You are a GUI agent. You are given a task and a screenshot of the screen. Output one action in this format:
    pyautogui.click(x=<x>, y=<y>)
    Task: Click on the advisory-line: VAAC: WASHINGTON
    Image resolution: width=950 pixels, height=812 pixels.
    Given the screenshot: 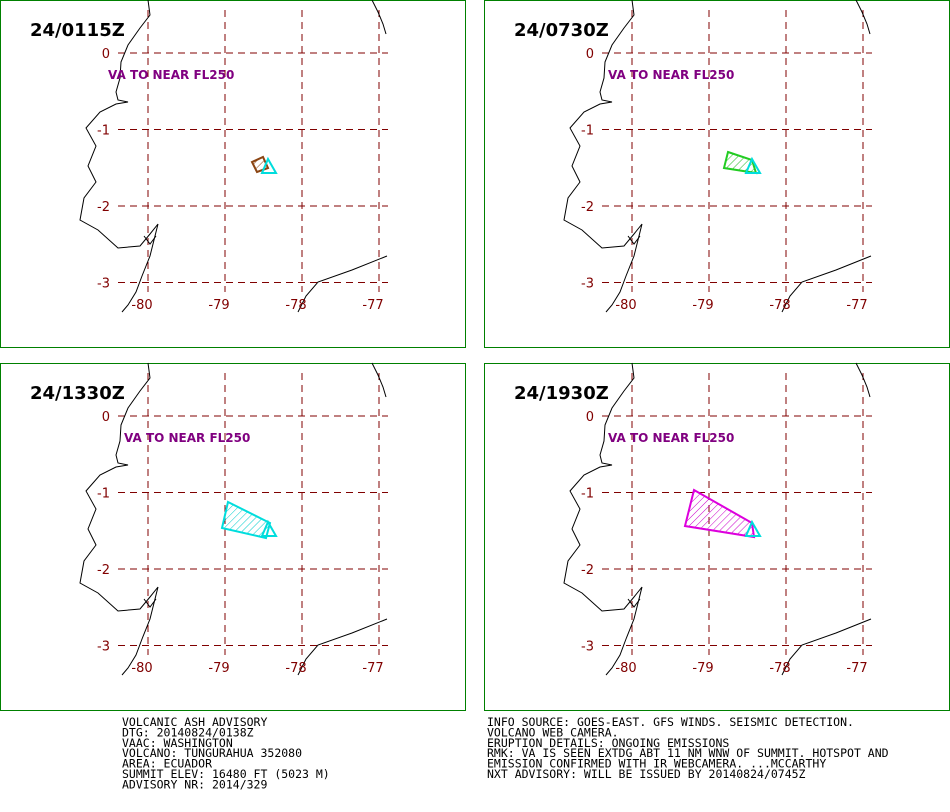 What is the action you would take?
    pyautogui.click(x=177, y=743)
    